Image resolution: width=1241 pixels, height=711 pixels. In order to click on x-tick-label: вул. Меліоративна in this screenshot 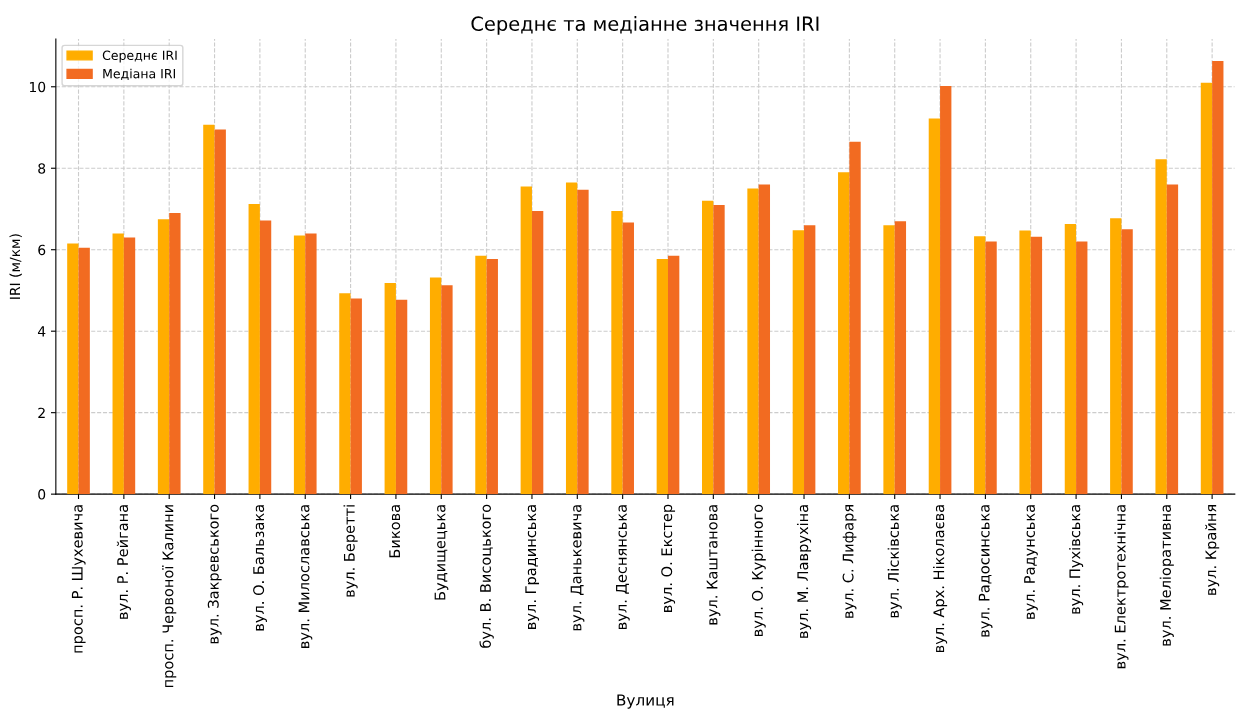, I will do `click(1166, 575)`.